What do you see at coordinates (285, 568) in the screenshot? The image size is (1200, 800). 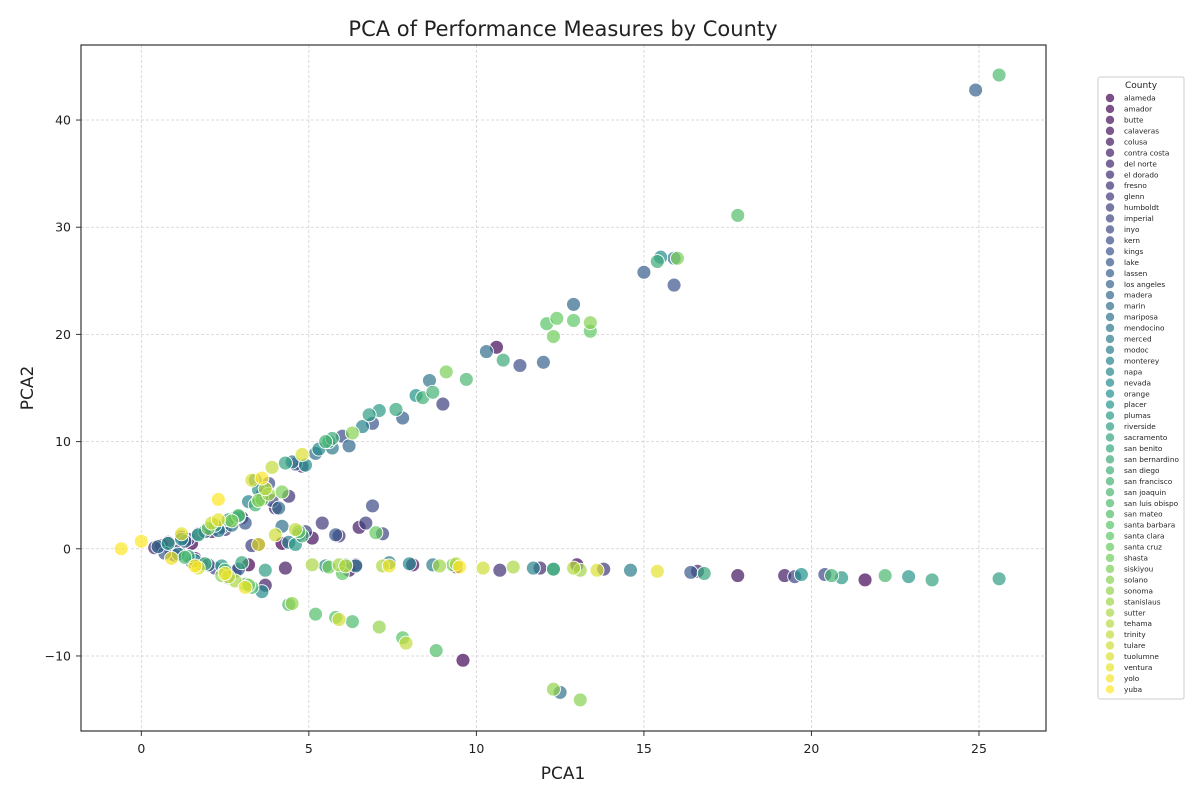 I see `scatter-point-colusa` at bounding box center [285, 568].